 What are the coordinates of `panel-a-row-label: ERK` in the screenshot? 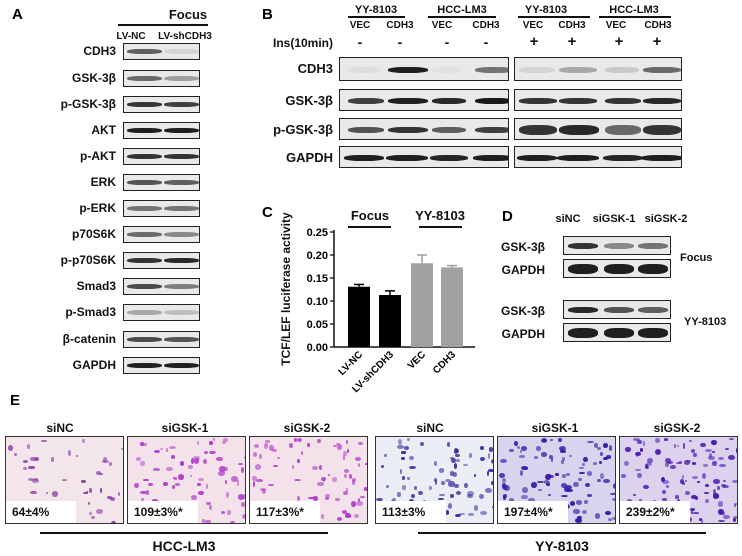 It's located at (103, 182).